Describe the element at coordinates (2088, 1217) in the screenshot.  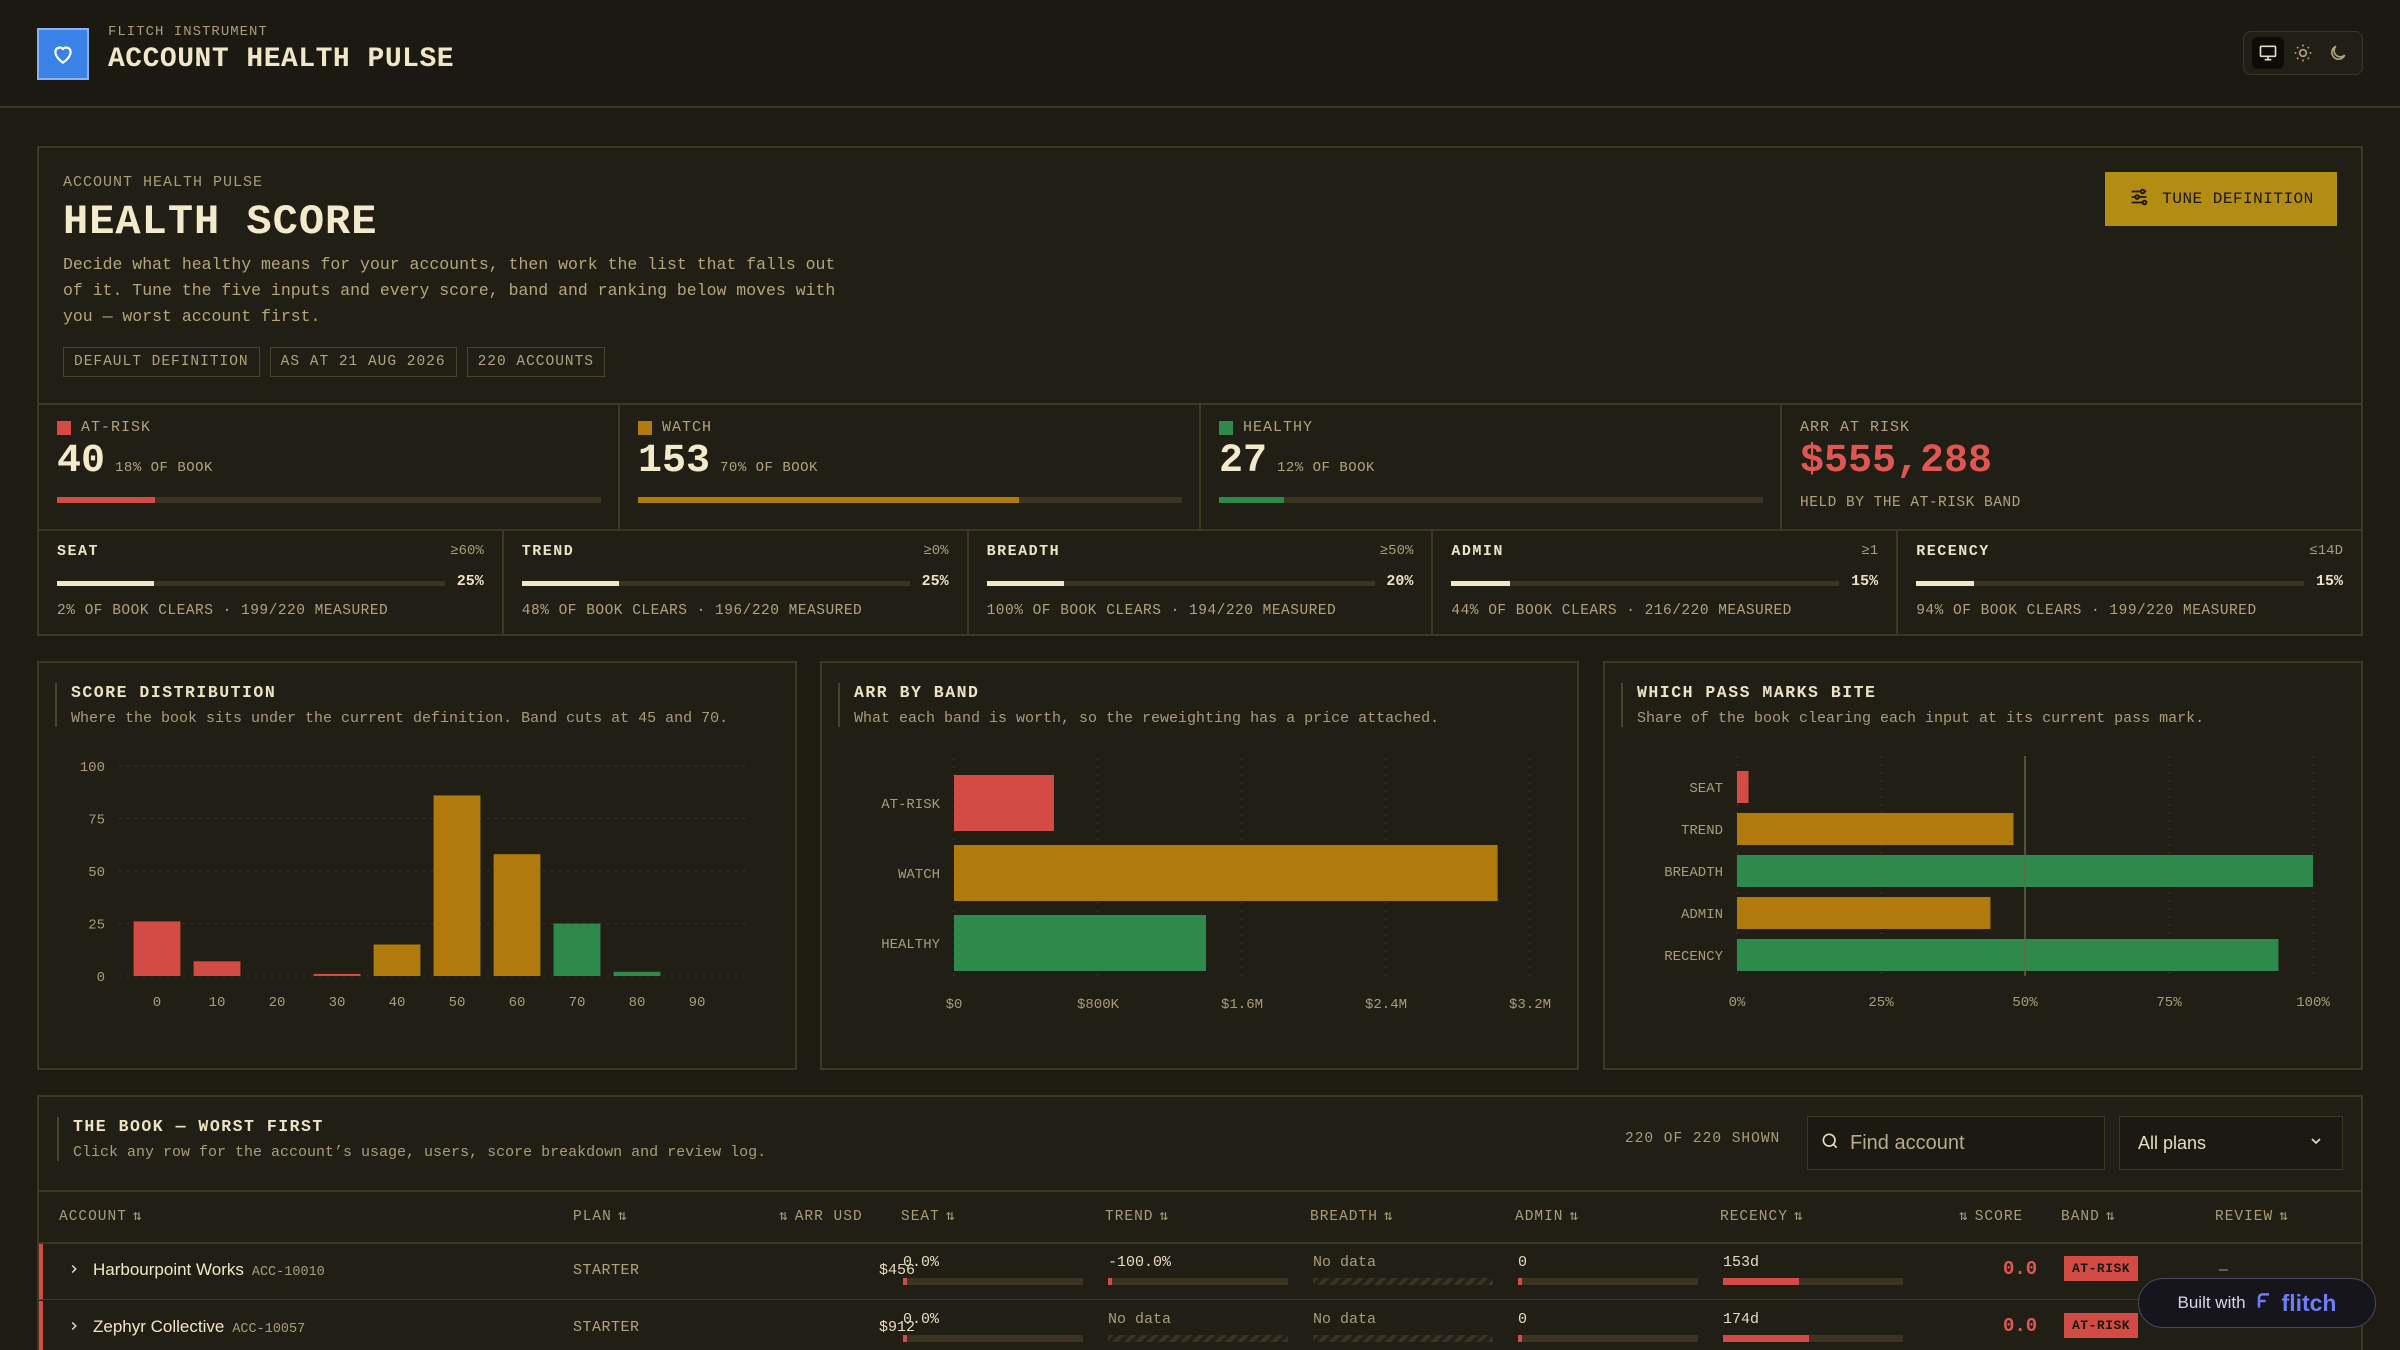
I see `col-band: BAND ⇅` at that location.